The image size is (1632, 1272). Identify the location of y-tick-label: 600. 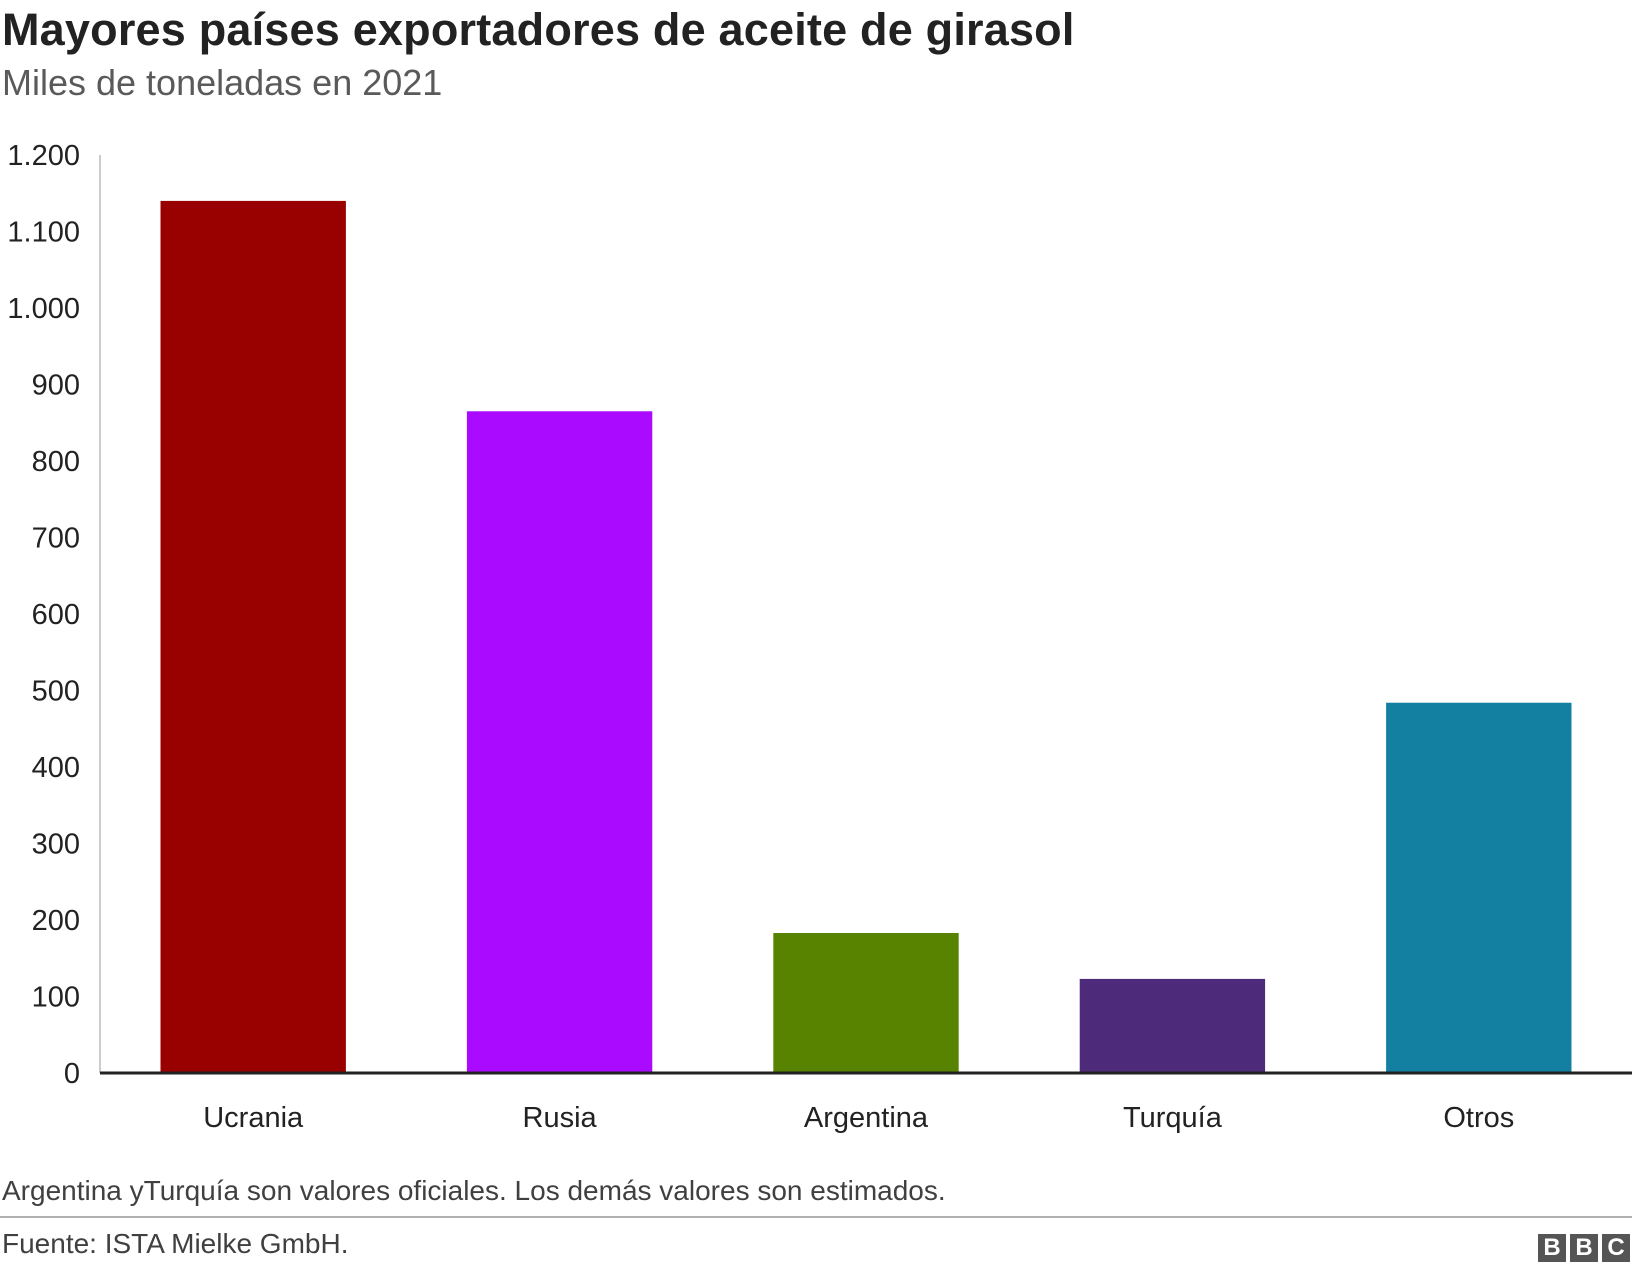
(56, 615).